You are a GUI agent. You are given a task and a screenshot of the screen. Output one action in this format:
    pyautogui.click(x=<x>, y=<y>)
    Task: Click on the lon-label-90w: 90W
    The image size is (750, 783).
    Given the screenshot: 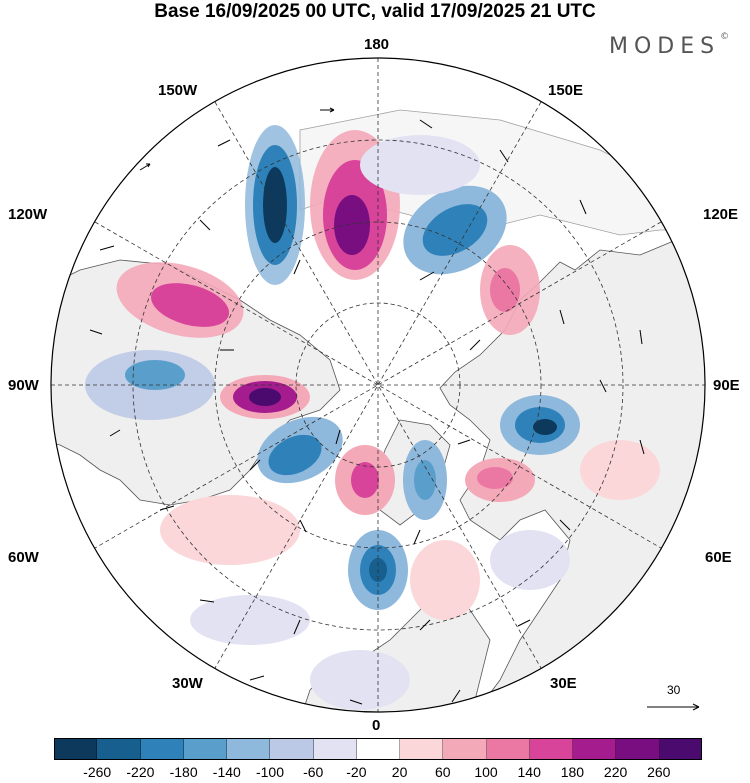 What is the action you would take?
    pyautogui.click(x=23, y=385)
    